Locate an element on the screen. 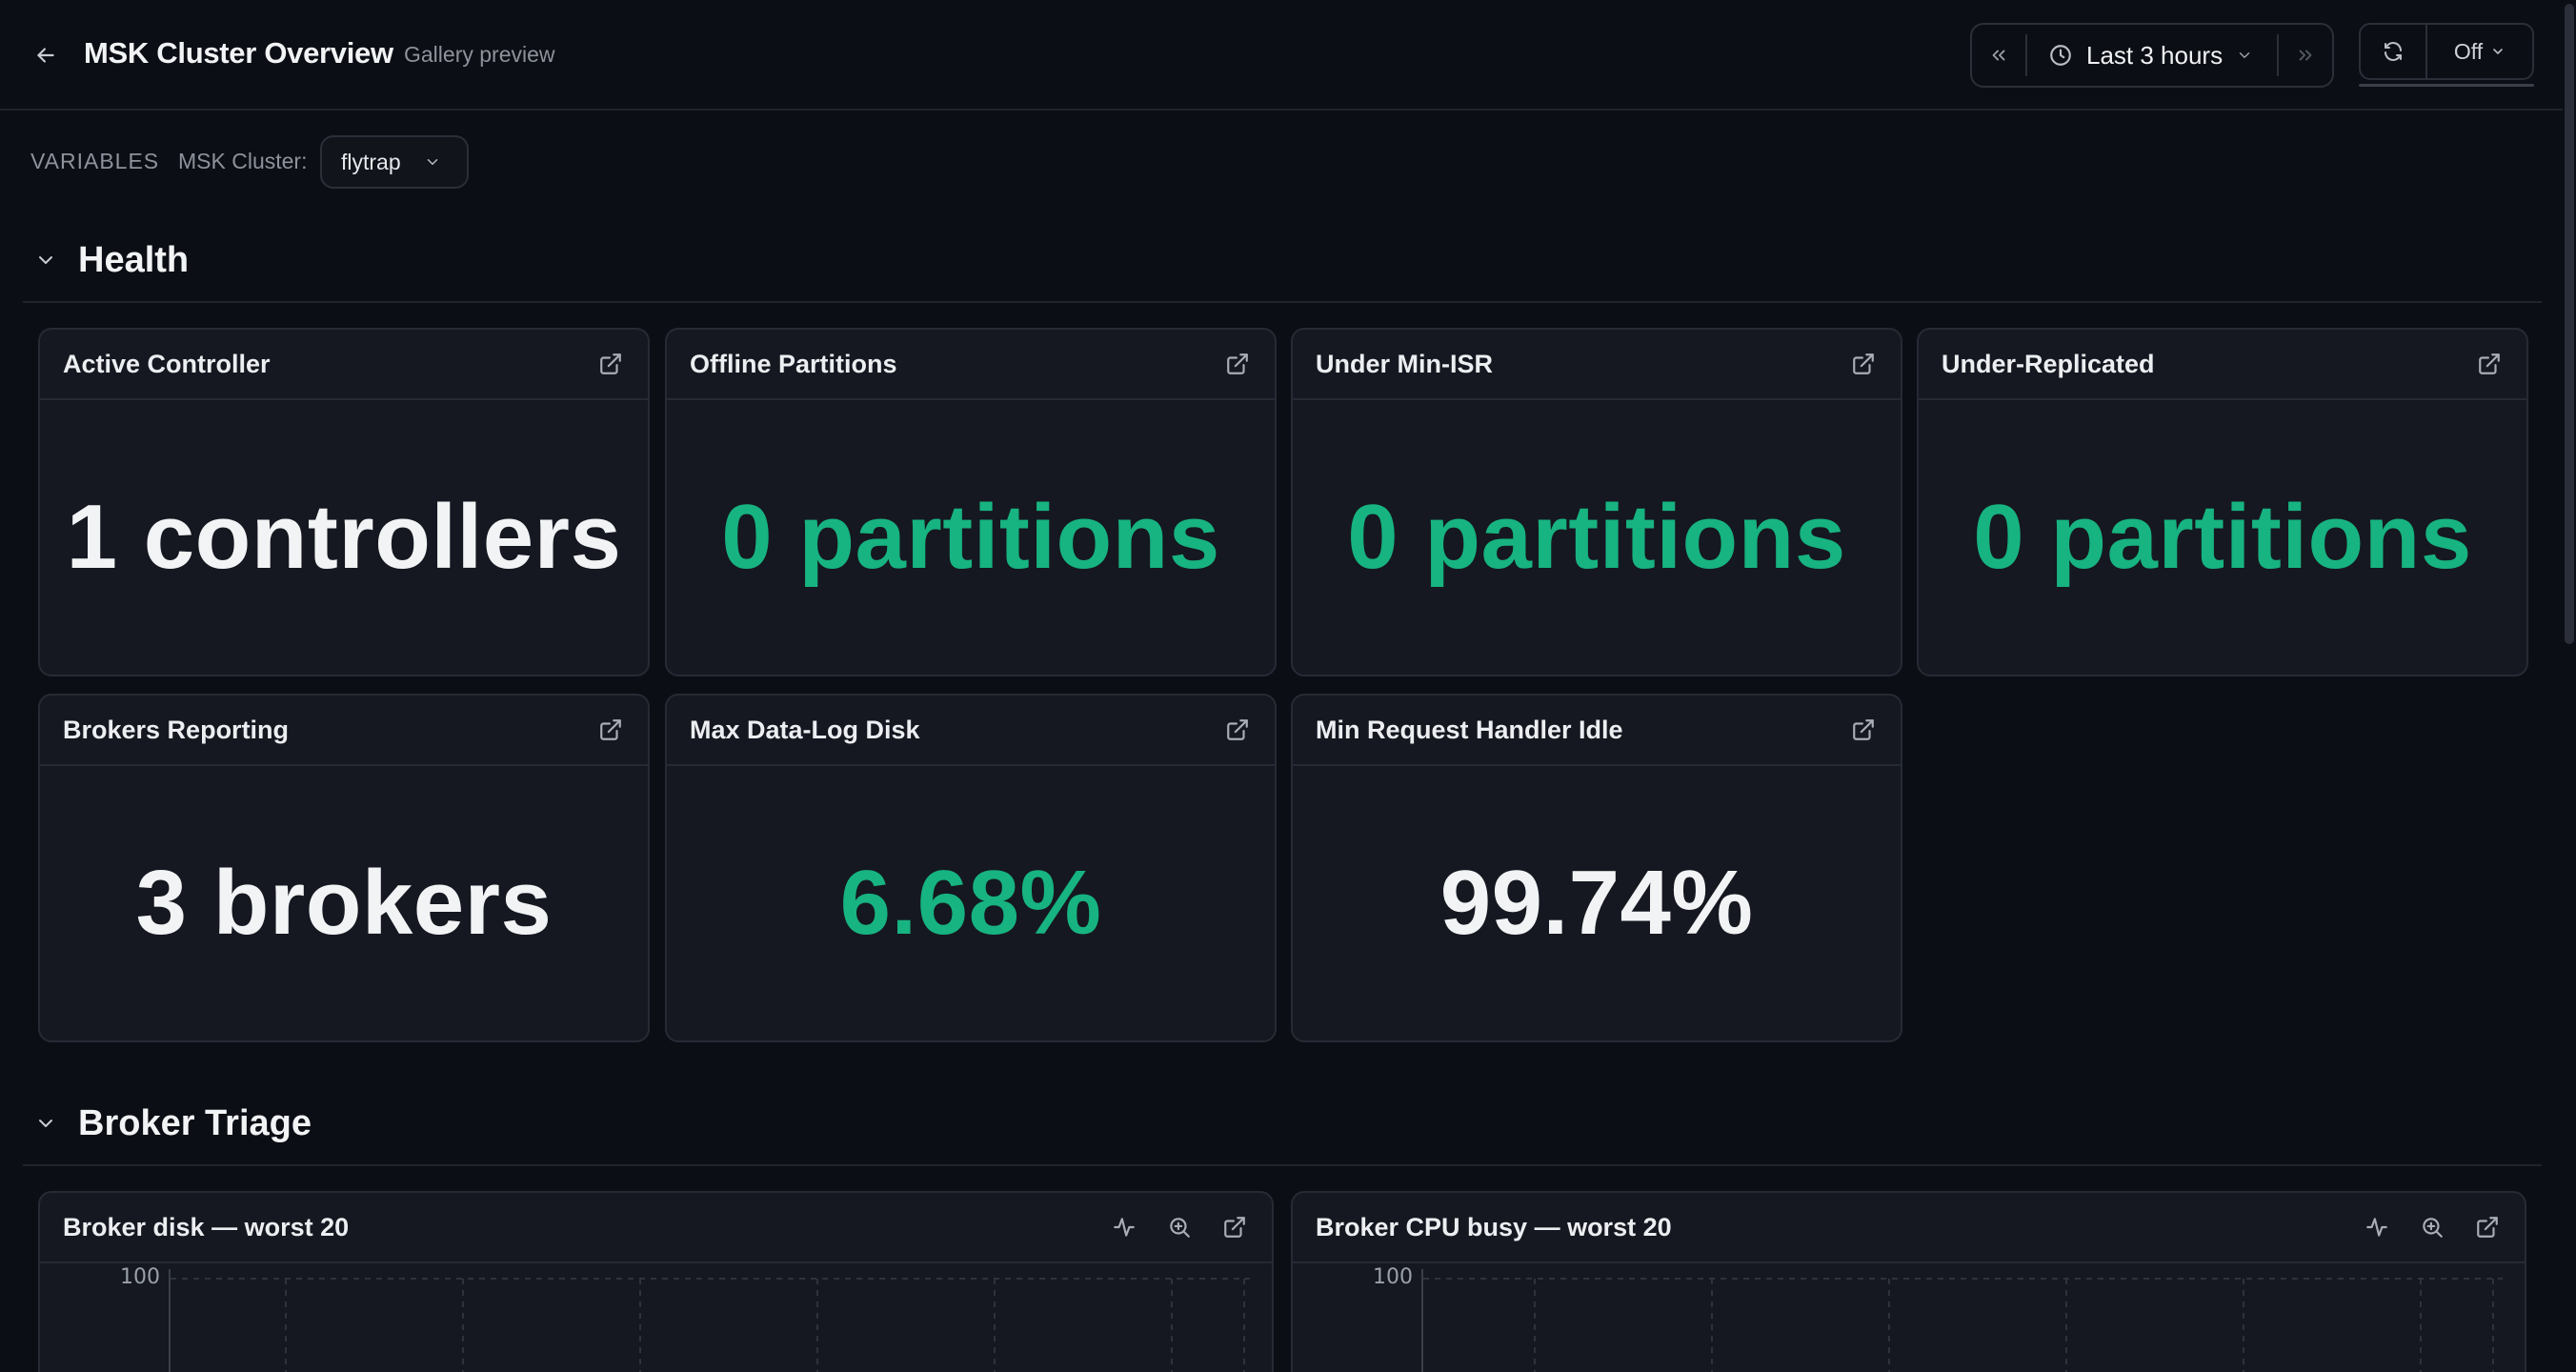  panel-header: Min Request Handler Idle is located at coordinates (1597, 731).